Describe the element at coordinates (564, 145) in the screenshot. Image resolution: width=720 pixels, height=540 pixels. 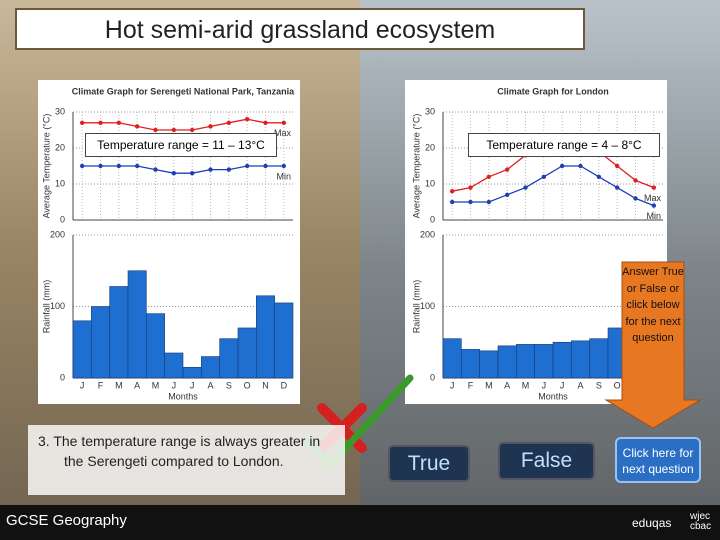
I see `annotation: Temperature range = 4 – 8°C` at that location.